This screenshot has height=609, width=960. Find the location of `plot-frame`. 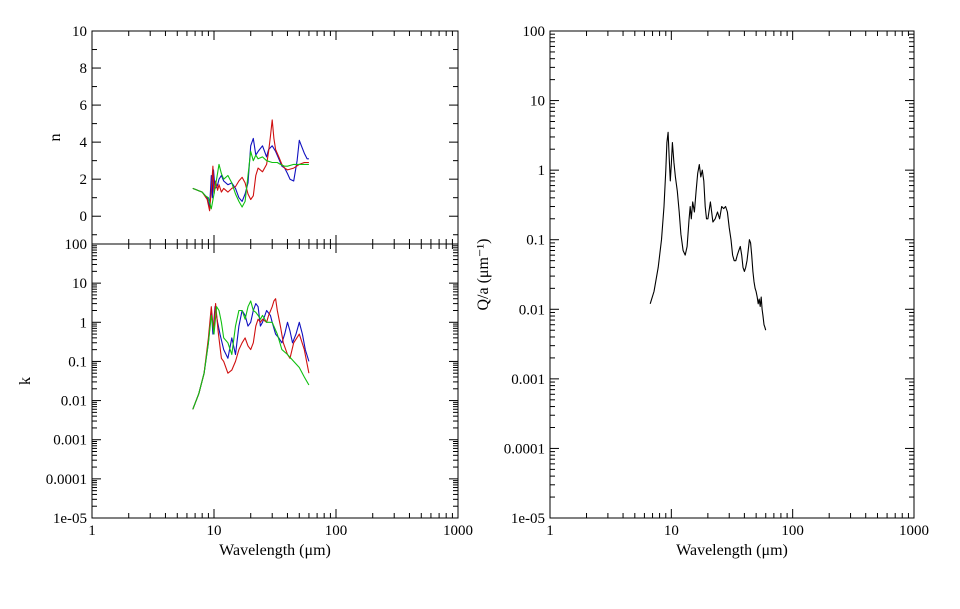

plot-frame is located at coordinates (275, 137).